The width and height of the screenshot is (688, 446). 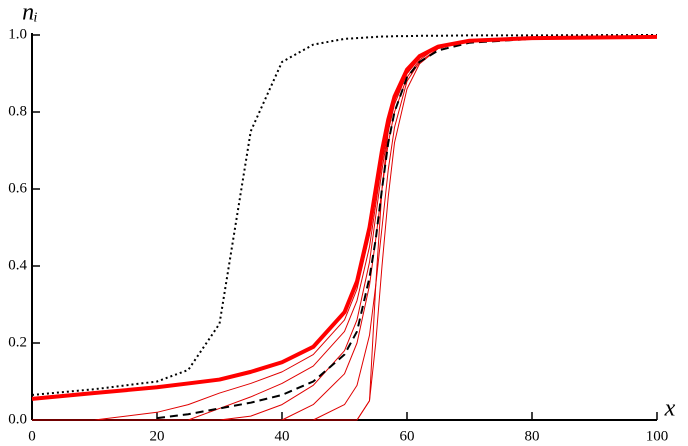 What do you see at coordinates (657, 436) in the screenshot?
I see `x-tick-label: 100` at bounding box center [657, 436].